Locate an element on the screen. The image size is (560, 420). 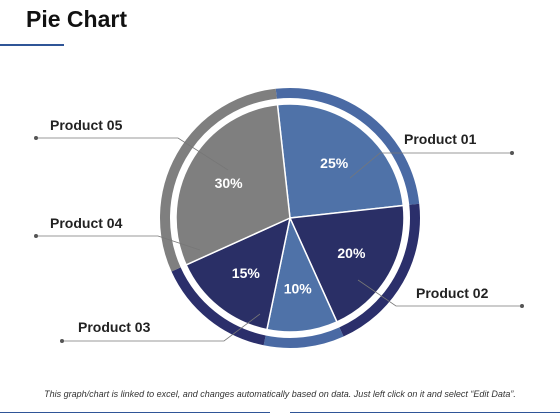
category-label-product-01: Product 01 is located at coordinates (440, 139).